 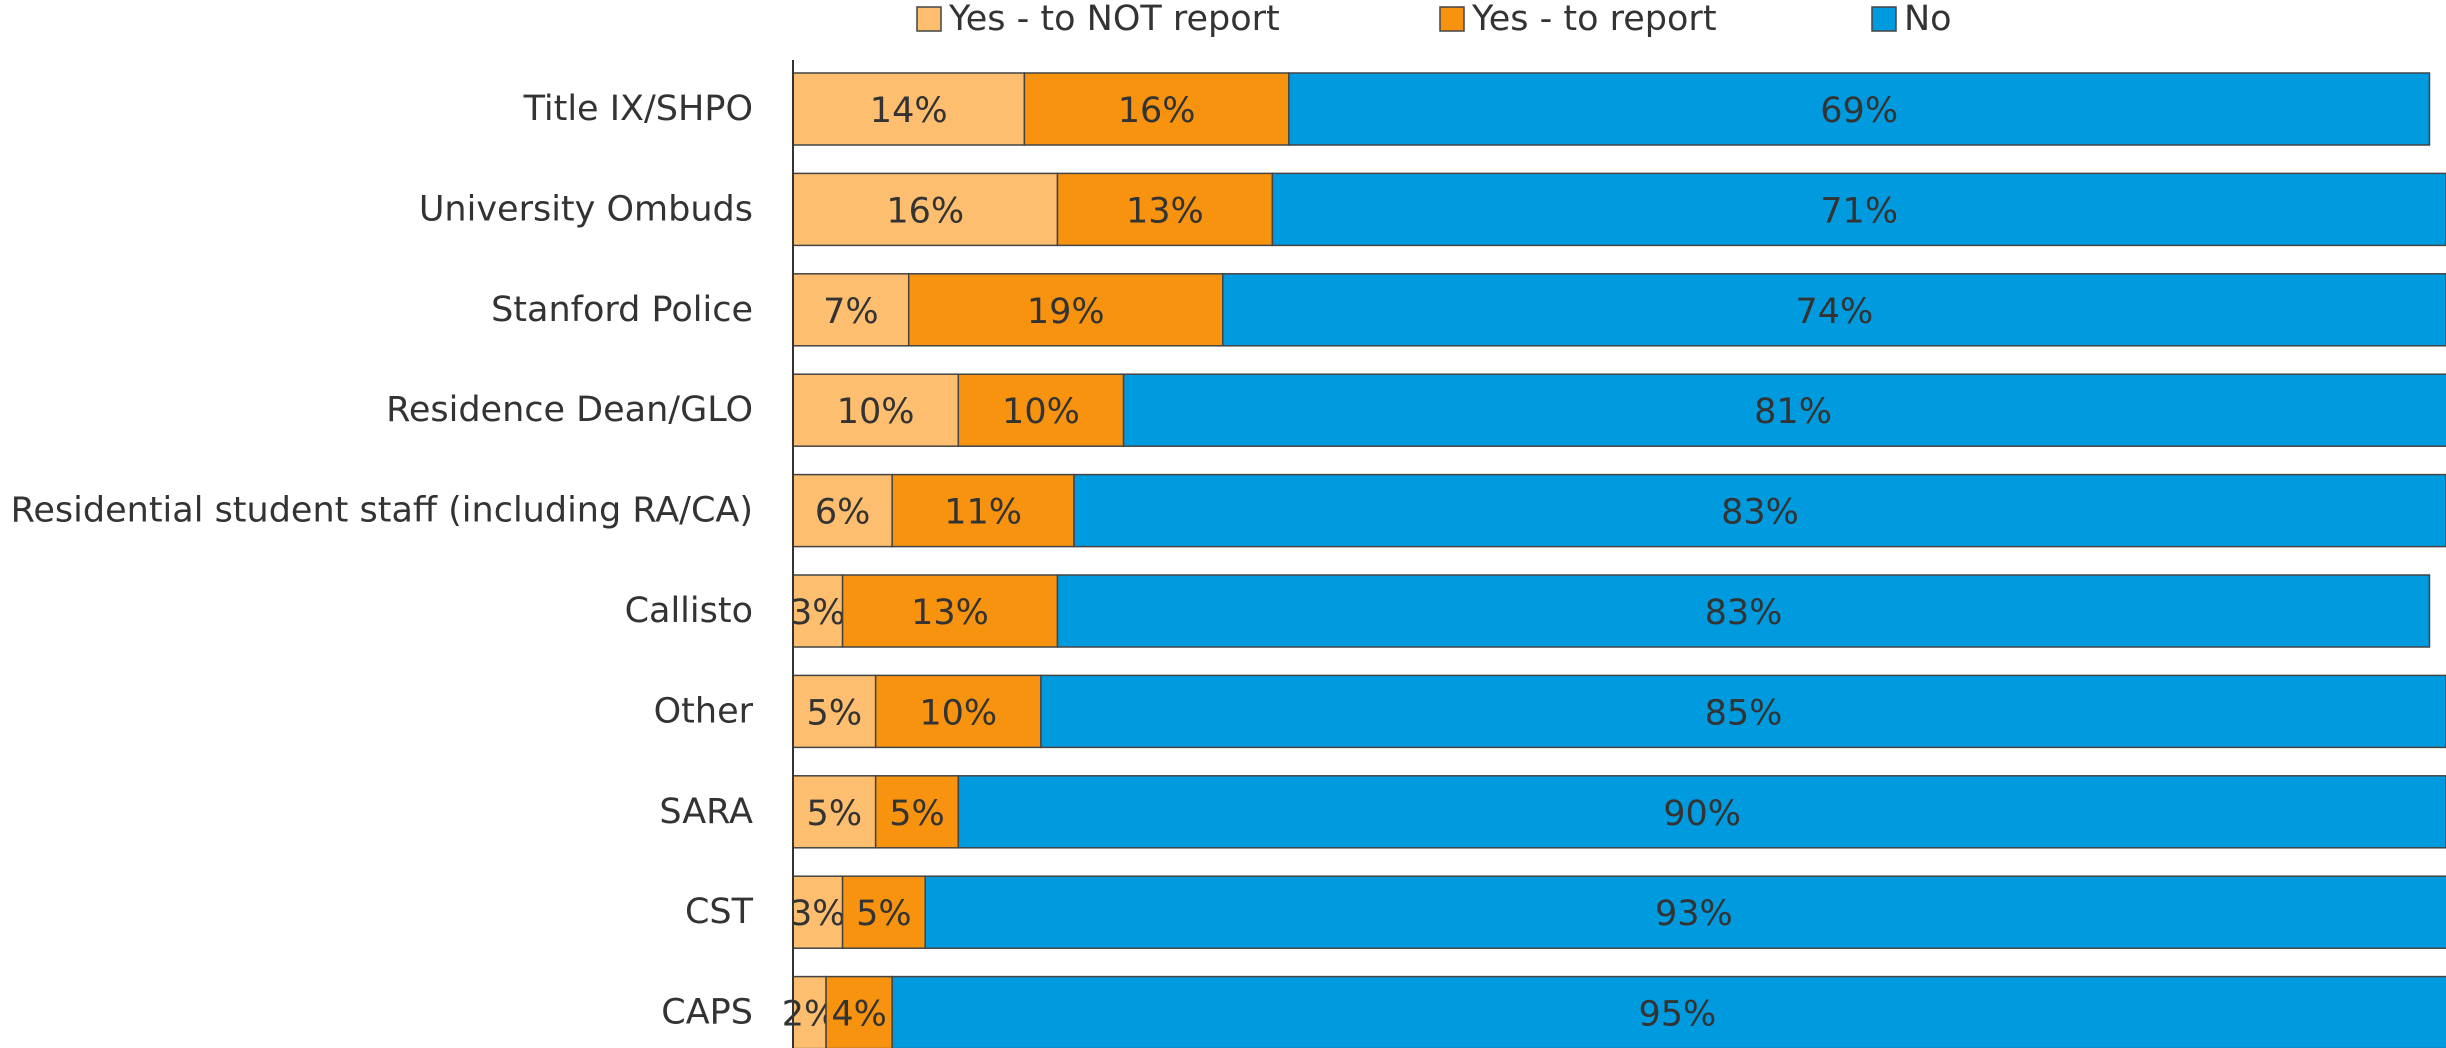 I want to click on data-label: 6%, so click(x=843, y=513).